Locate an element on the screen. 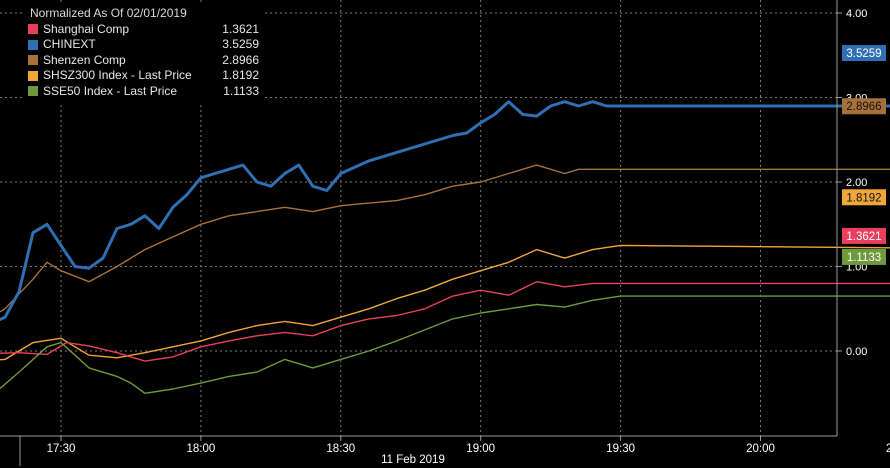  legend-item-sse50: SSE50 Index - Last Price 1.1133 is located at coordinates (143, 92).